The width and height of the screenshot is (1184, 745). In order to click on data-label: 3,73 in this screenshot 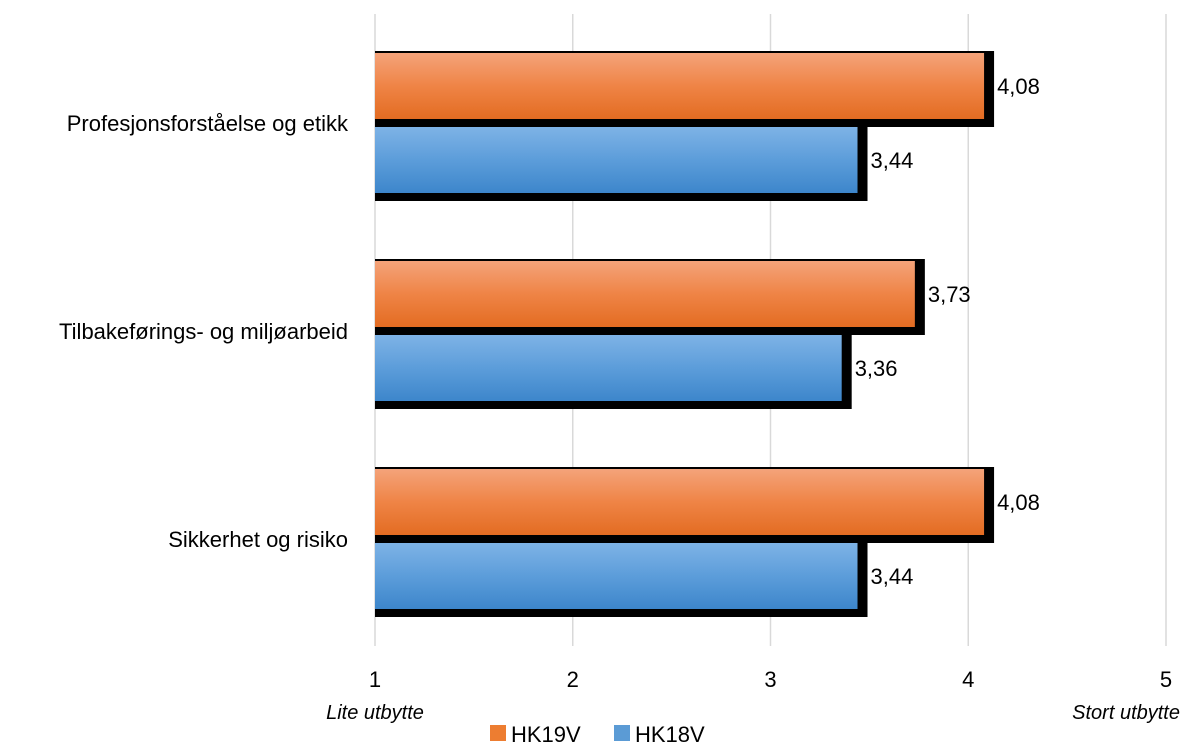, I will do `click(949, 294)`.